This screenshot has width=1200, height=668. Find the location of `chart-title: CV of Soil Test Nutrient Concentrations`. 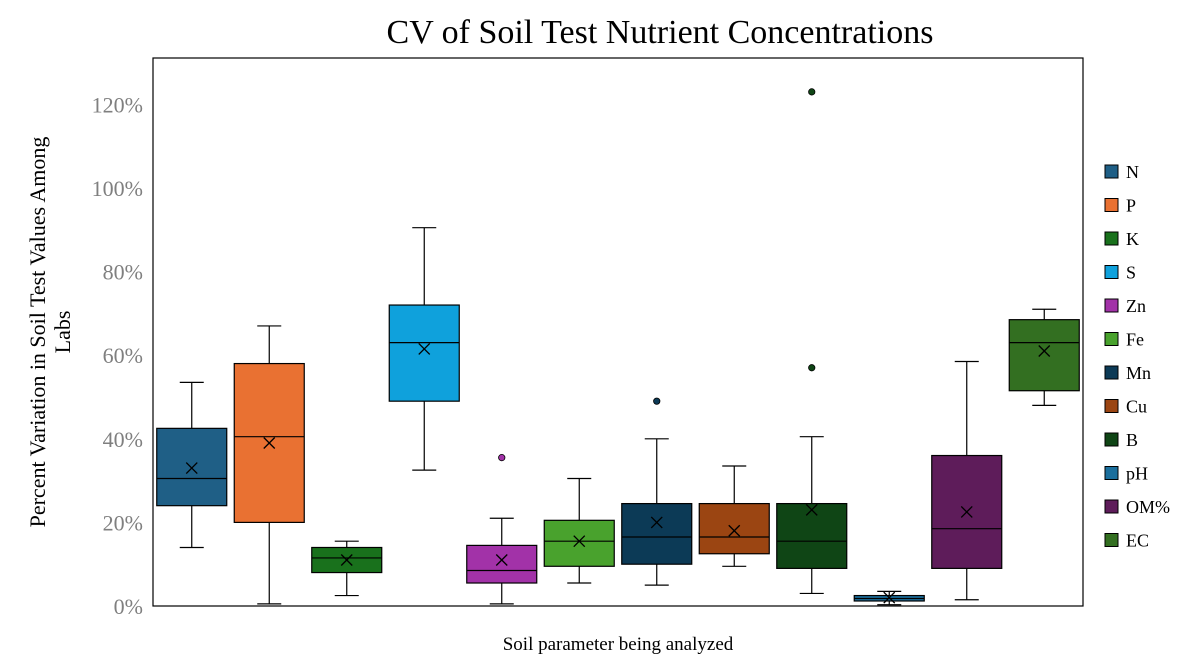

chart-title: CV of Soil Test Nutrient Concentrations is located at coordinates (660, 32).